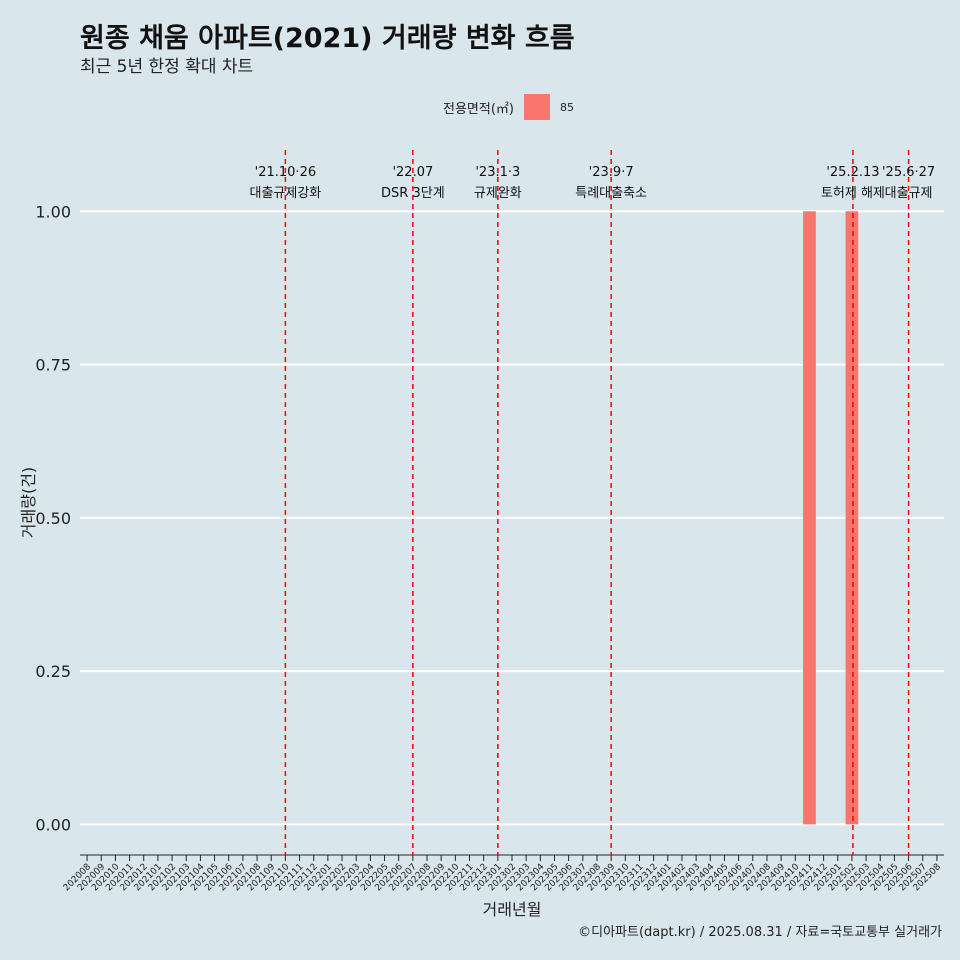 This screenshot has height=960, width=960. Describe the element at coordinates (28, 502) in the screenshot. I see `y-axis-title: 거래량(건)` at that location.